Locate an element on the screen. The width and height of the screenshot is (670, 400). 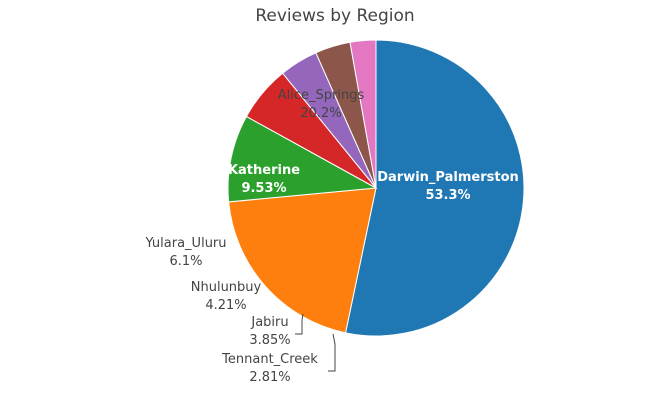
slice-label-alice-springs: Alice_Springs is located at coordinates (321, 95).